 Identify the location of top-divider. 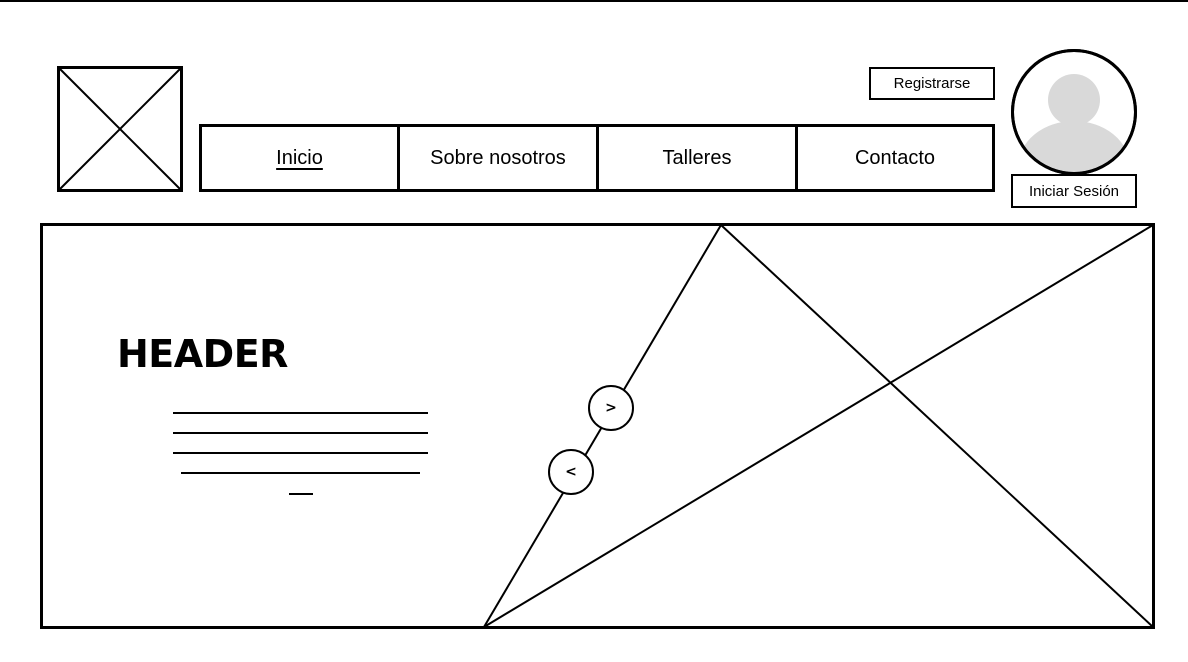
(594, 1).